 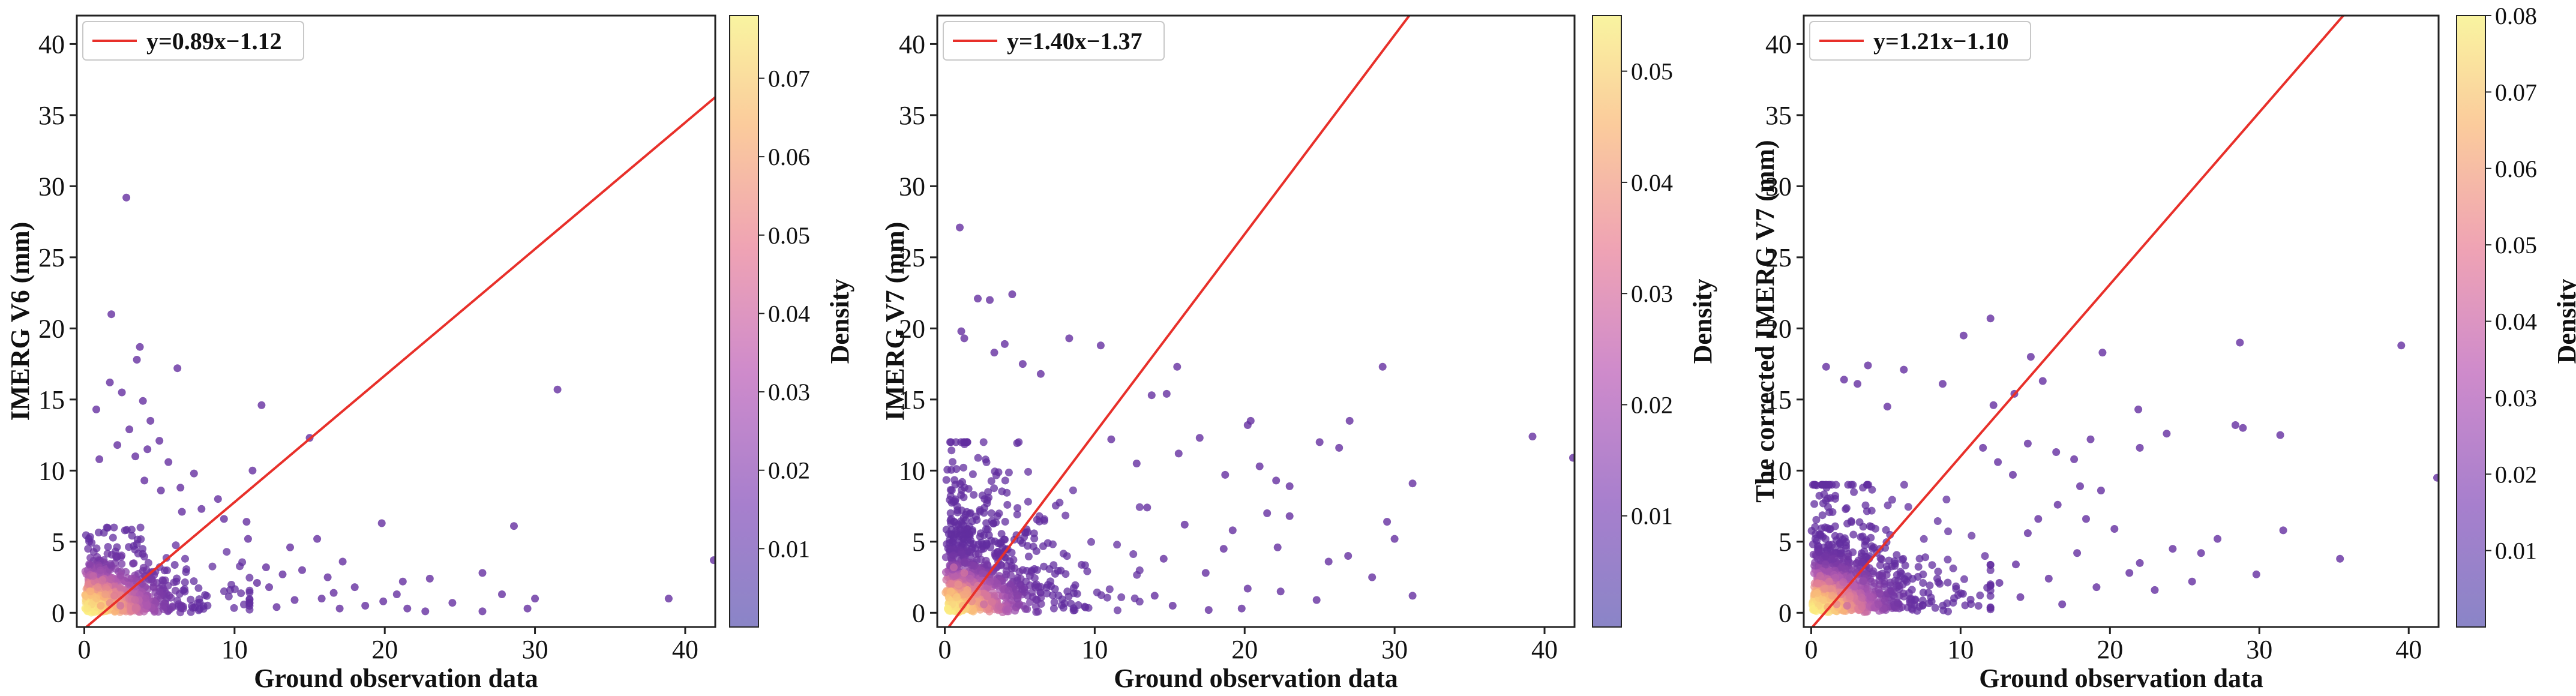 What do you see at coordinates (1778, 328) in the screenshot?
I see `y-tick-label: 20` at bounding box center [1778, 328].